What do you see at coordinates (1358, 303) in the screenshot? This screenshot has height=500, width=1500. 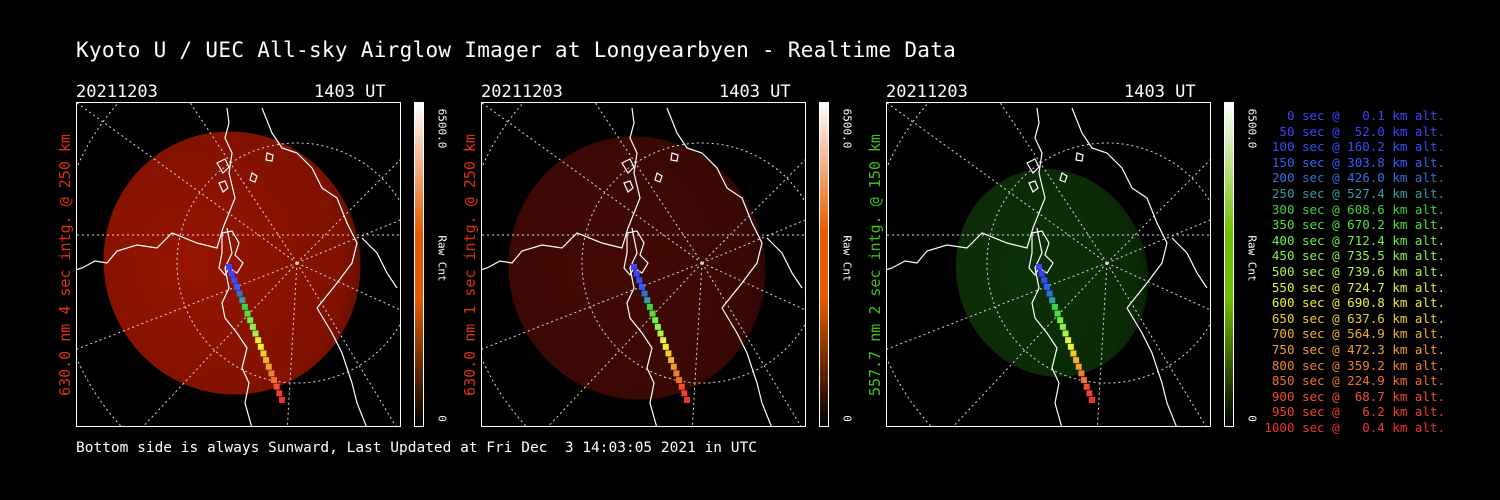 I see `timeline-row: 600 sec @ 690.8 km alt.` at bounding box center [1358, 303].